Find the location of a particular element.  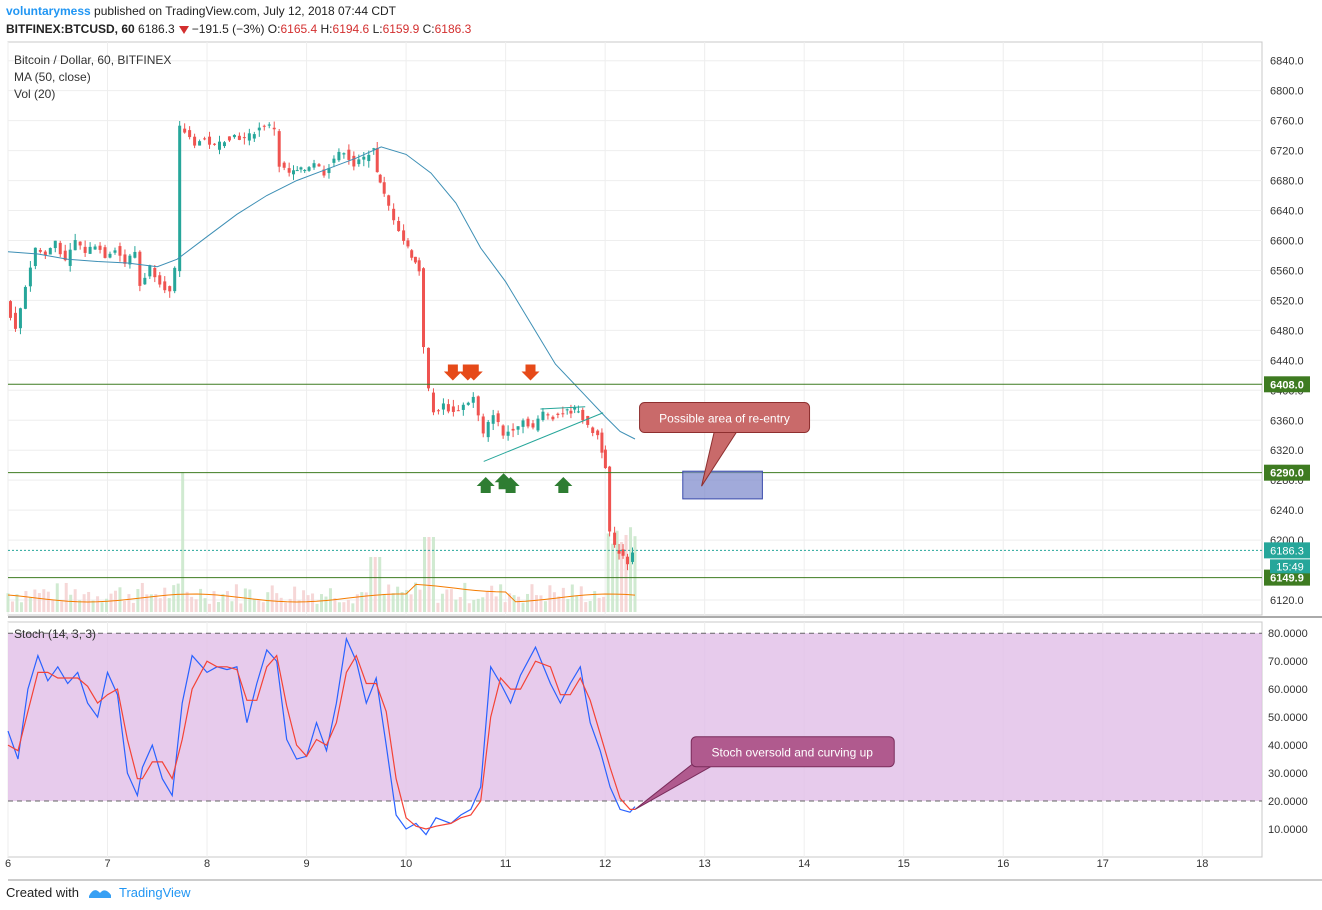

tradingview-brand: TradingView is located at coordinates (154, 892).